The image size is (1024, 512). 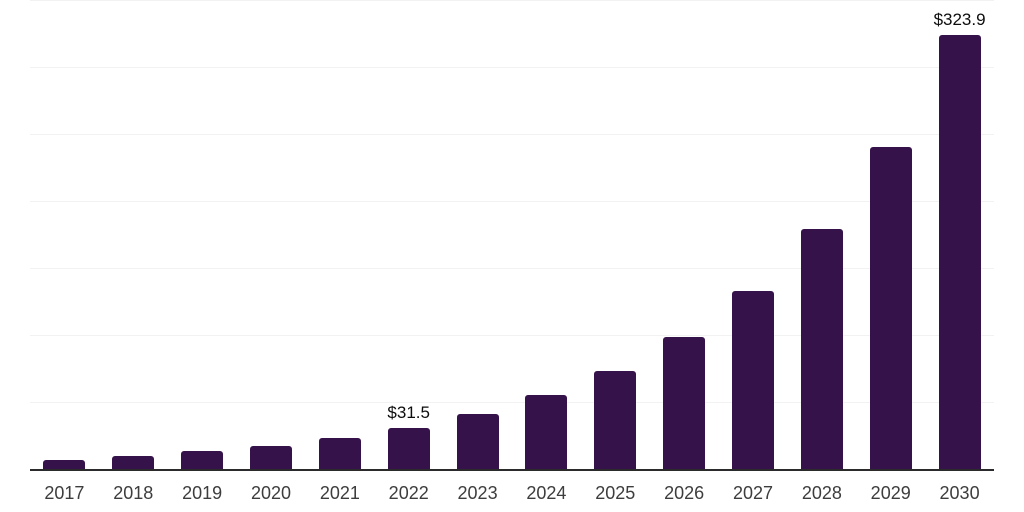 I want to click on x-axis-label-2020: 2020, so click(x=271, y=493).